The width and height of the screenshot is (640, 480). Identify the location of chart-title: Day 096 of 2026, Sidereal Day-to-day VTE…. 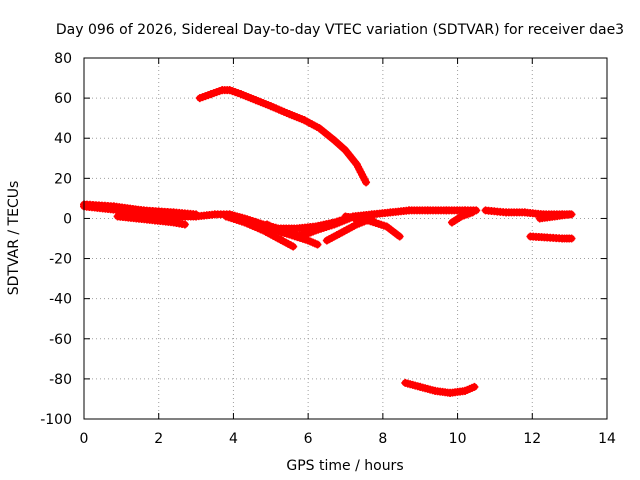
(340, 30).